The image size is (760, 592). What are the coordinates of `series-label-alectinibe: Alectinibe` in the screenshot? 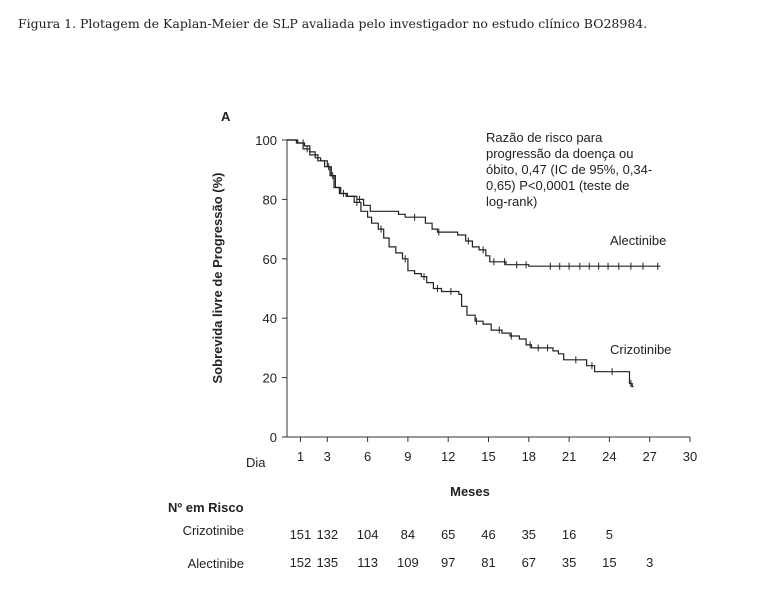 It's located at (638, 240).